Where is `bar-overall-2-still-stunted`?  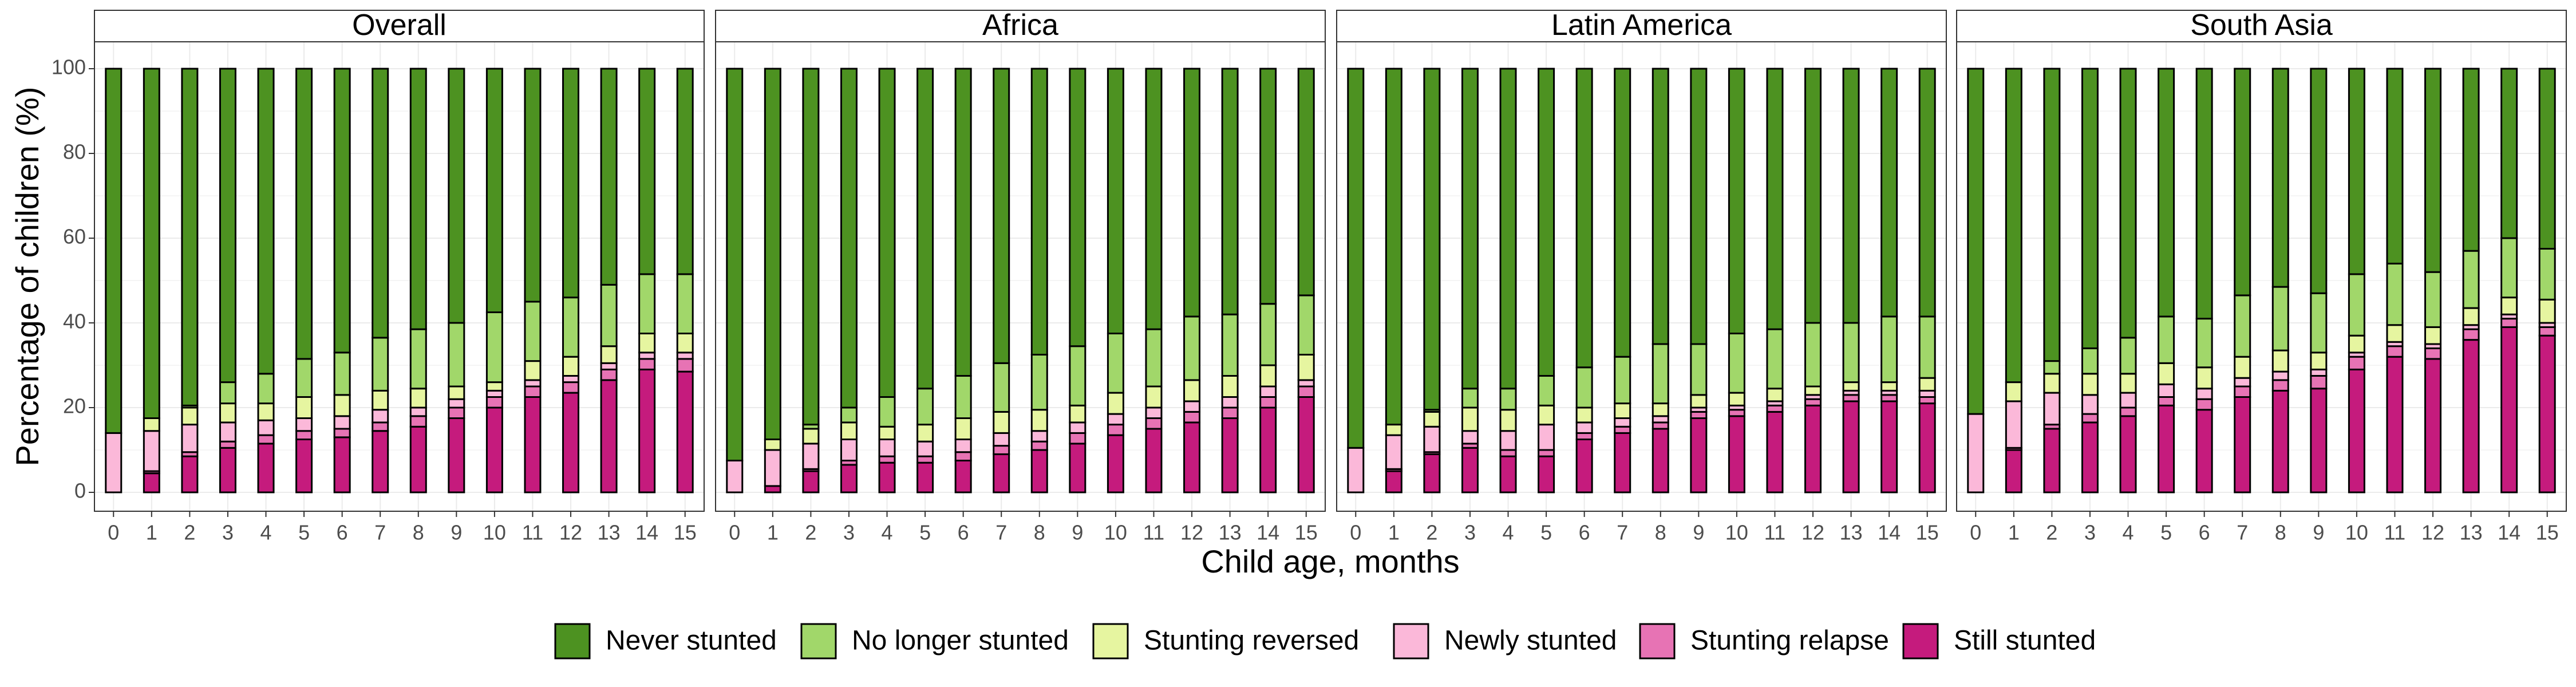 bar-overall-2-still-stunted is located at coordinates (190, 474).